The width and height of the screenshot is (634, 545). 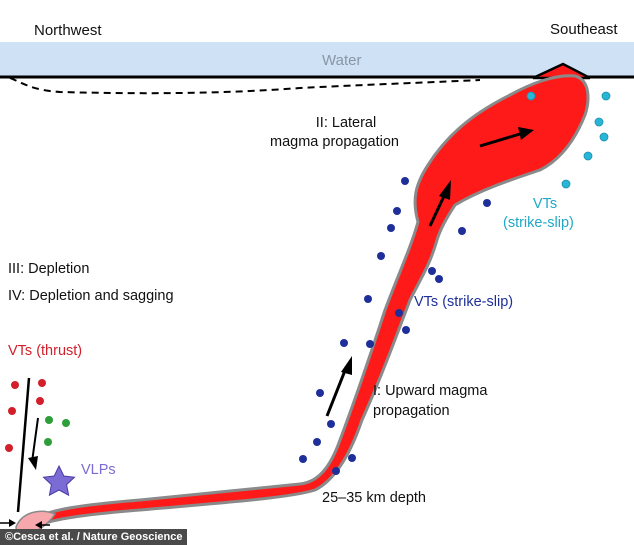 What do you see at coordinates (411, 411) in the screenshot?
I see `upward-label-line2: propagation` at bounding box center [411, 411].